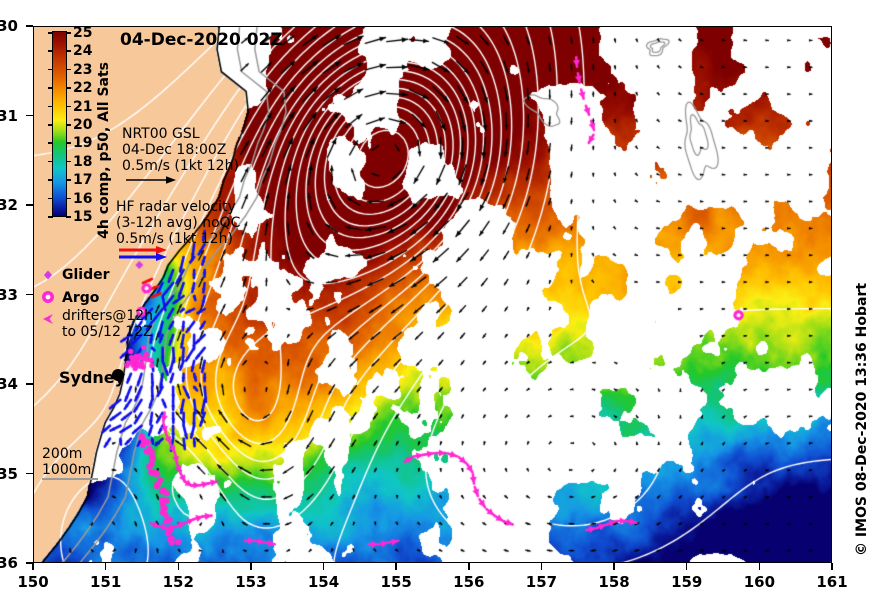  Describe the element at coordinates (176, 207) in the screenshot. I see `hfradar-legend-line1: HF radar velocity` at that location.